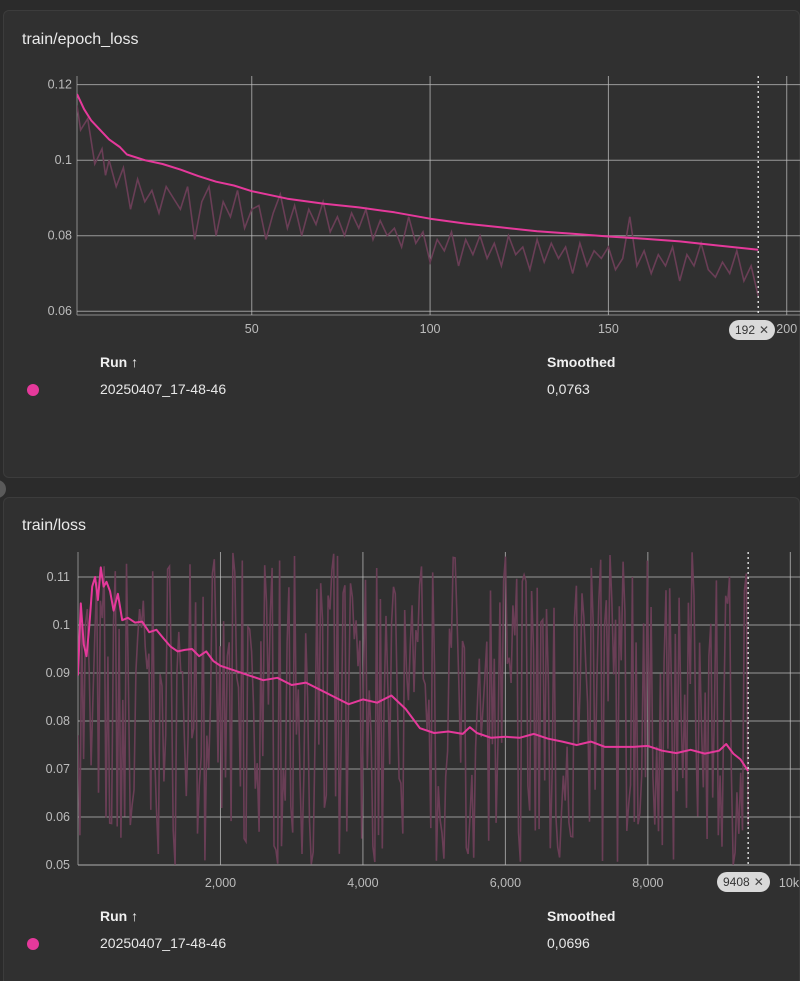 The image size is (800, 981). What do you see at coordinates (220, 883) in the screenshot?
I see `x-tick-label: 2,000` at bounding box center [220, 883].